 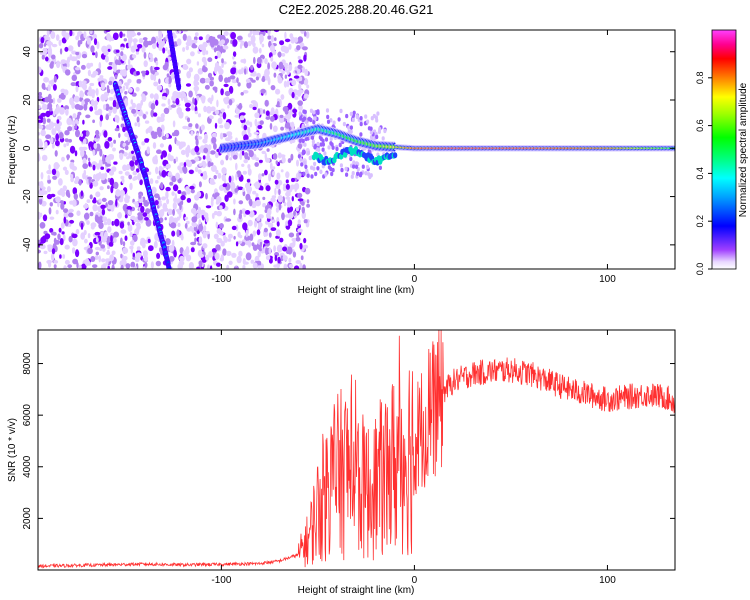 I want to click on colorbar-tick-label: 0.0, so click(x=700, y=269).